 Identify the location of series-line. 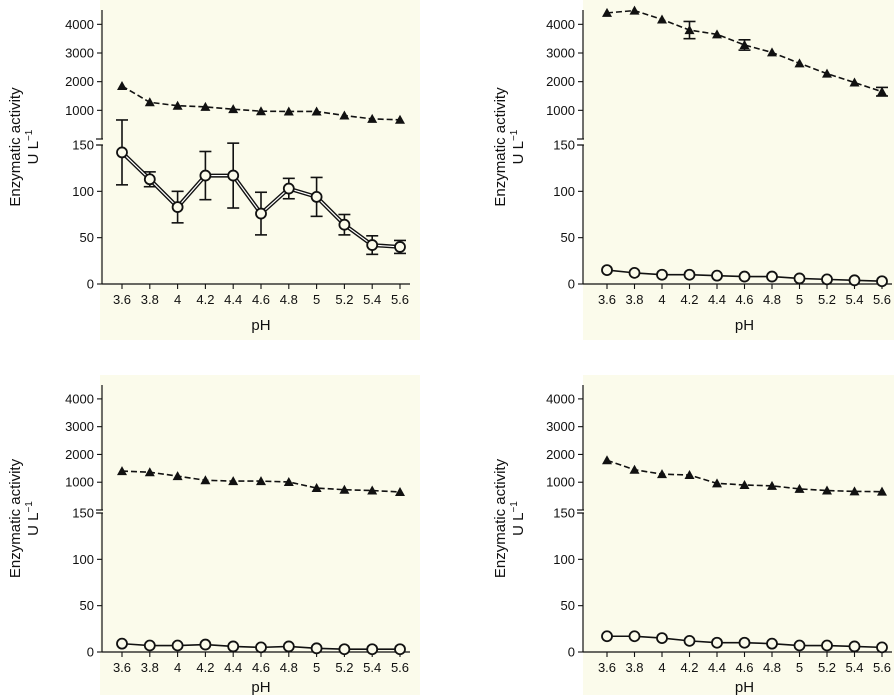
(744, 51).